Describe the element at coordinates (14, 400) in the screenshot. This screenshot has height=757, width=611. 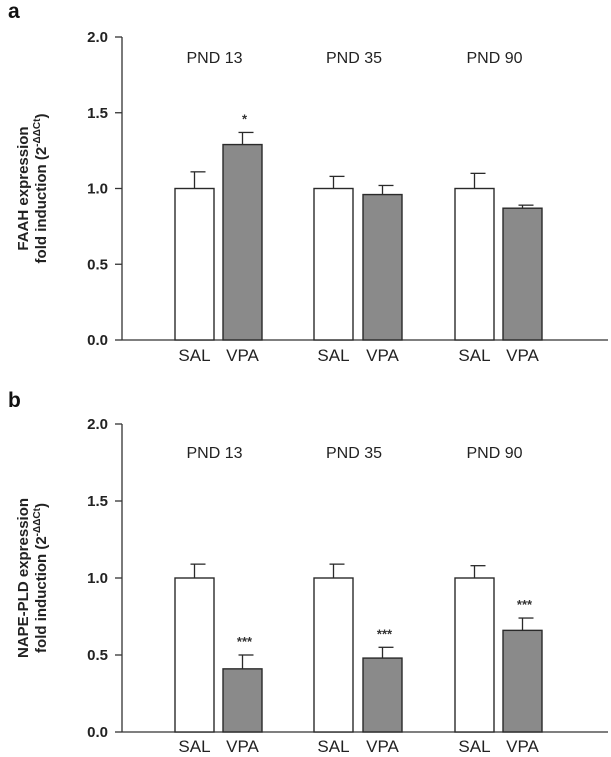
I see `panel-letter: b` at that location.